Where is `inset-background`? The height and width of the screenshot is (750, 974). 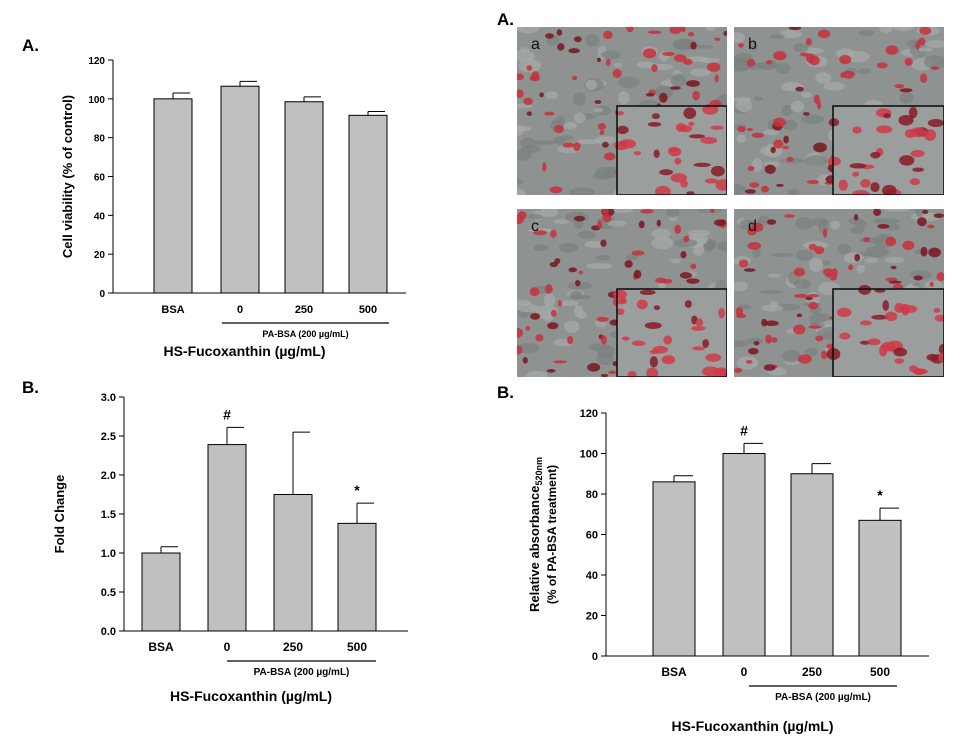
inset-background is located at coordinates (672, 333).